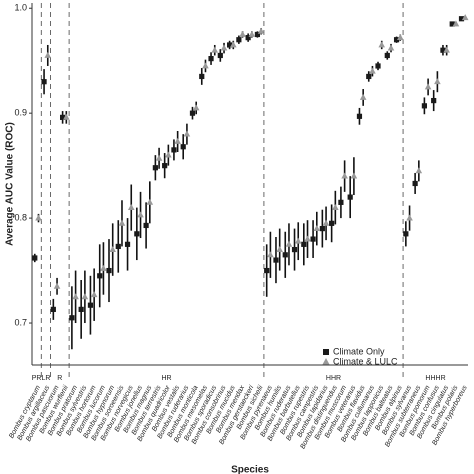  I want to click on group-label: R, so click(59, 378).